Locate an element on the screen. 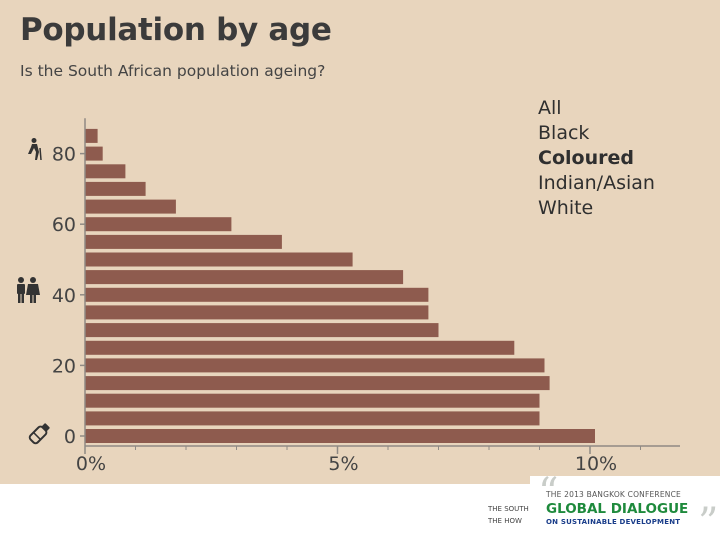 This screenshot has height=546, width=720. legend-item-coloured: Coloured is located at coordinates (586, 158).